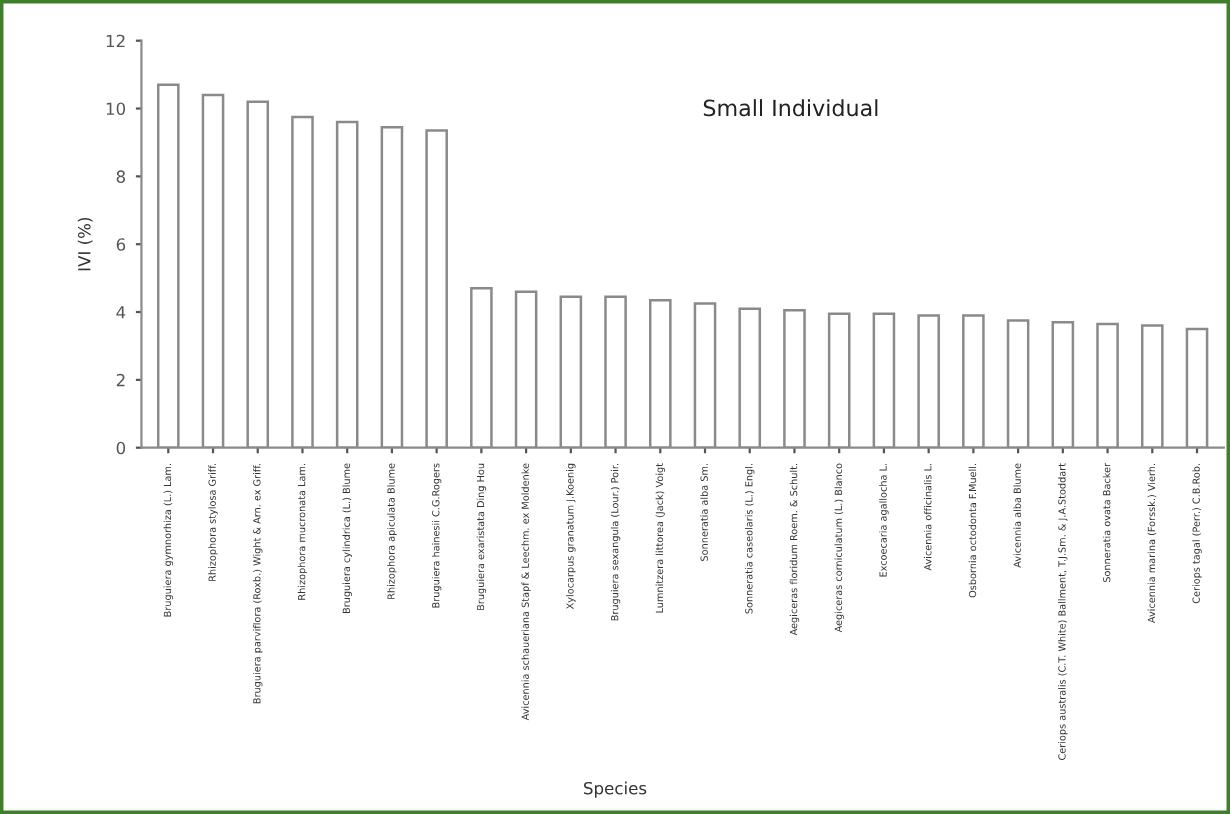 This screenshot has height=814, width=1230. I want to click on text: Small Individual, so click(790, 108).